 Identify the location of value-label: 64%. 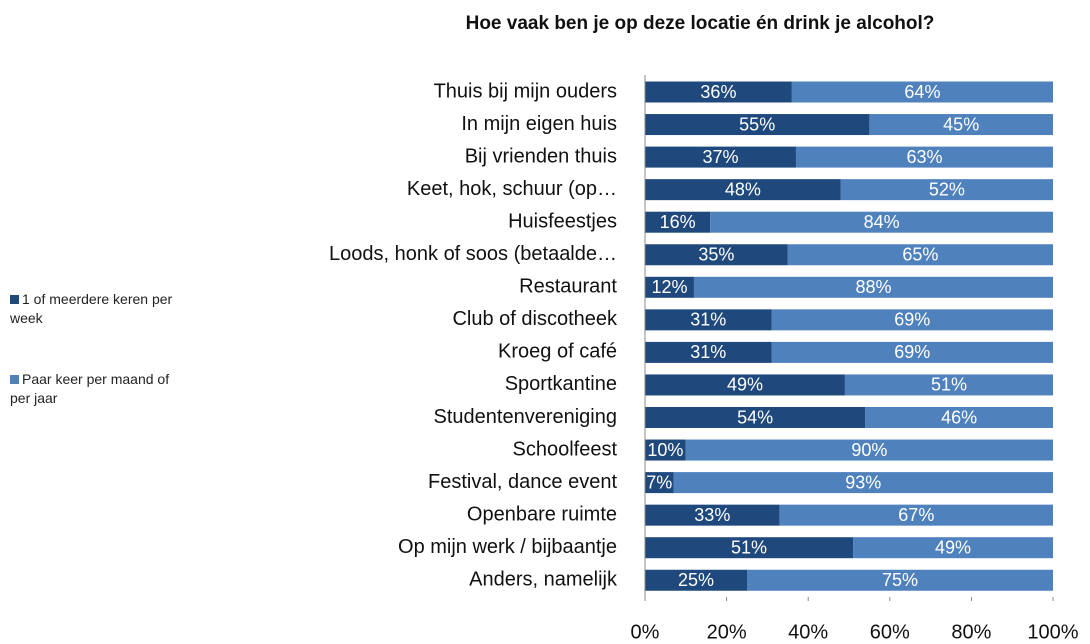
(922, 92).